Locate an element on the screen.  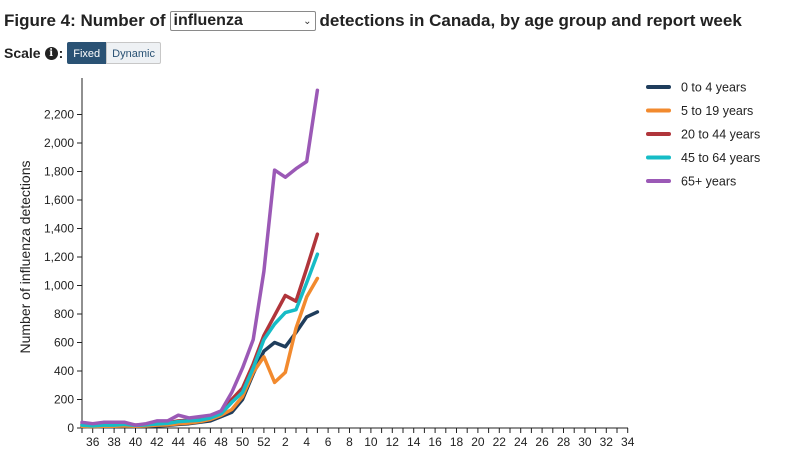
x-tick-label: 42 is located at coordinates (157, 442).